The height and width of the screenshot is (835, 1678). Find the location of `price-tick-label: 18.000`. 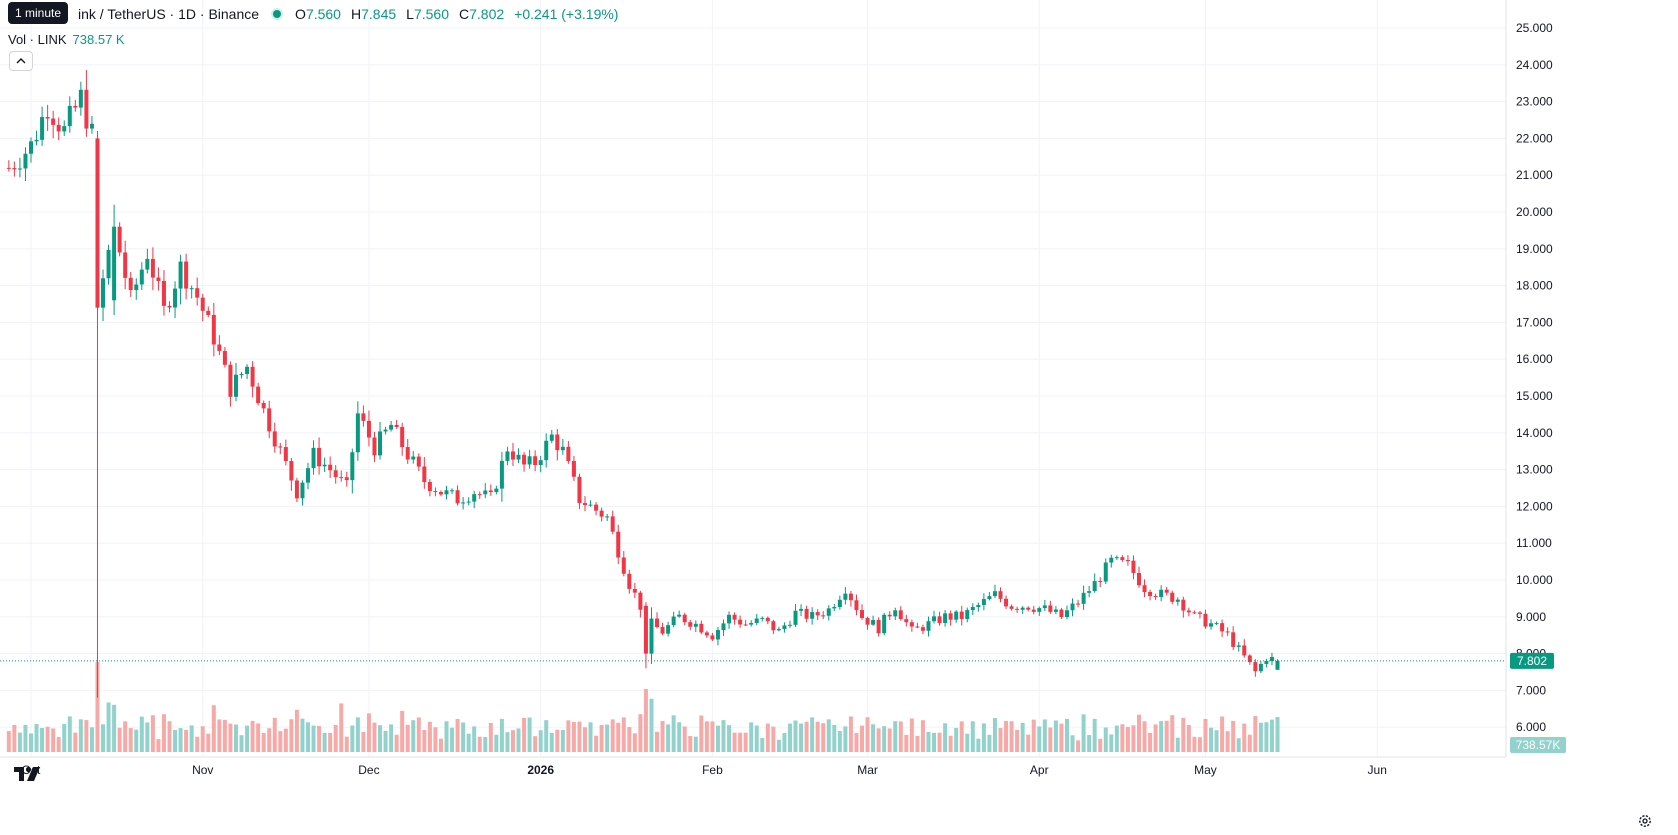

price-tick-label: 18.000 is located at coordinates (1534, 286).